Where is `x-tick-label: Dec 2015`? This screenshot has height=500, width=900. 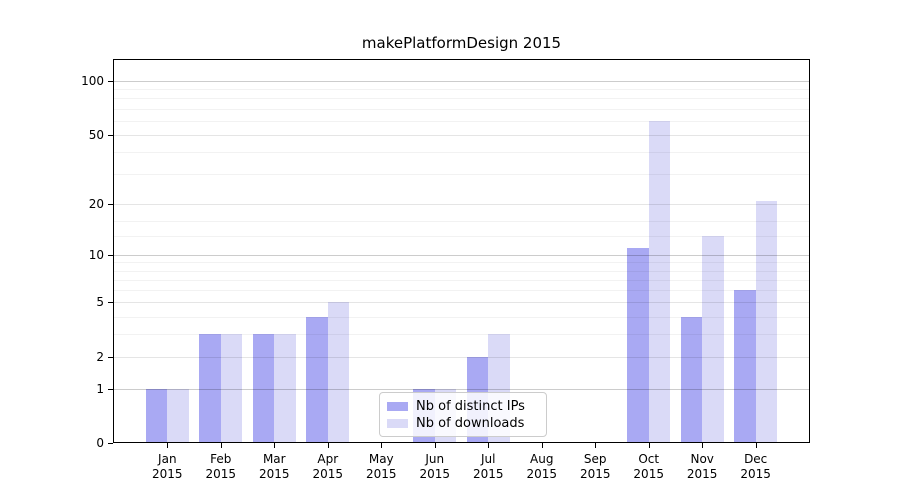 x-tick-label: Dec 2015 is located at coordinates (756, 467).